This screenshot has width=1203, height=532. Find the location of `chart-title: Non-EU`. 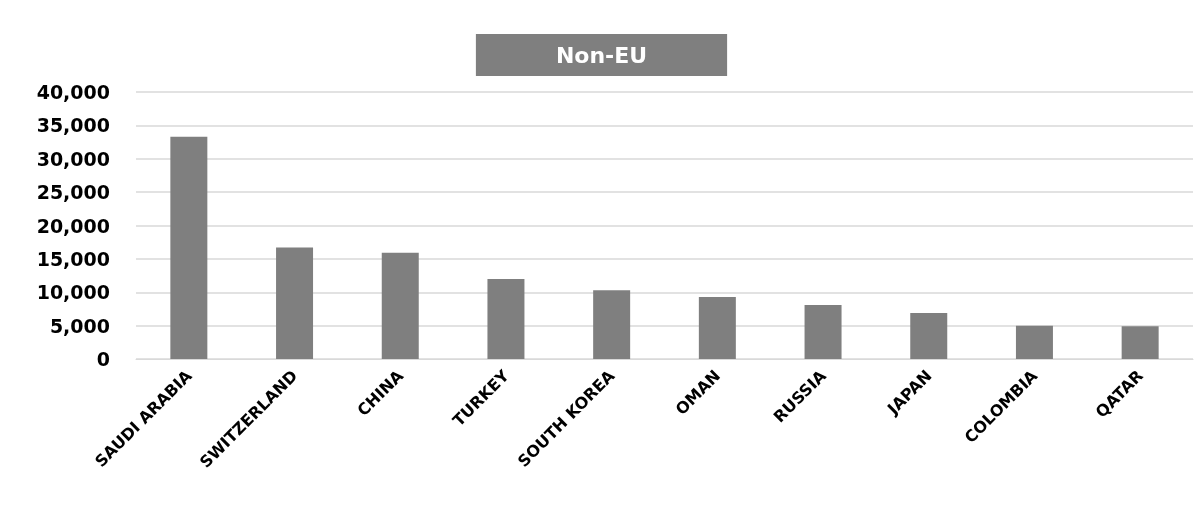

chart-title: Non-EU is located at coordinates (601, 55).